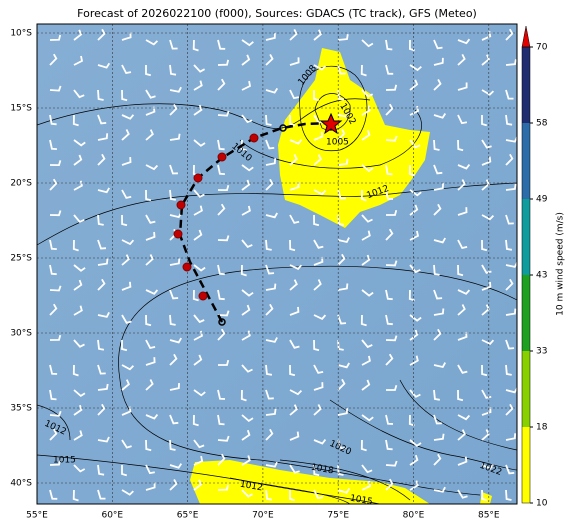 This screenshot has width=575, height=532. Describe the element at coordinates (112, 516) in the screenshot. I see `lon-label: 60°E` at that location.